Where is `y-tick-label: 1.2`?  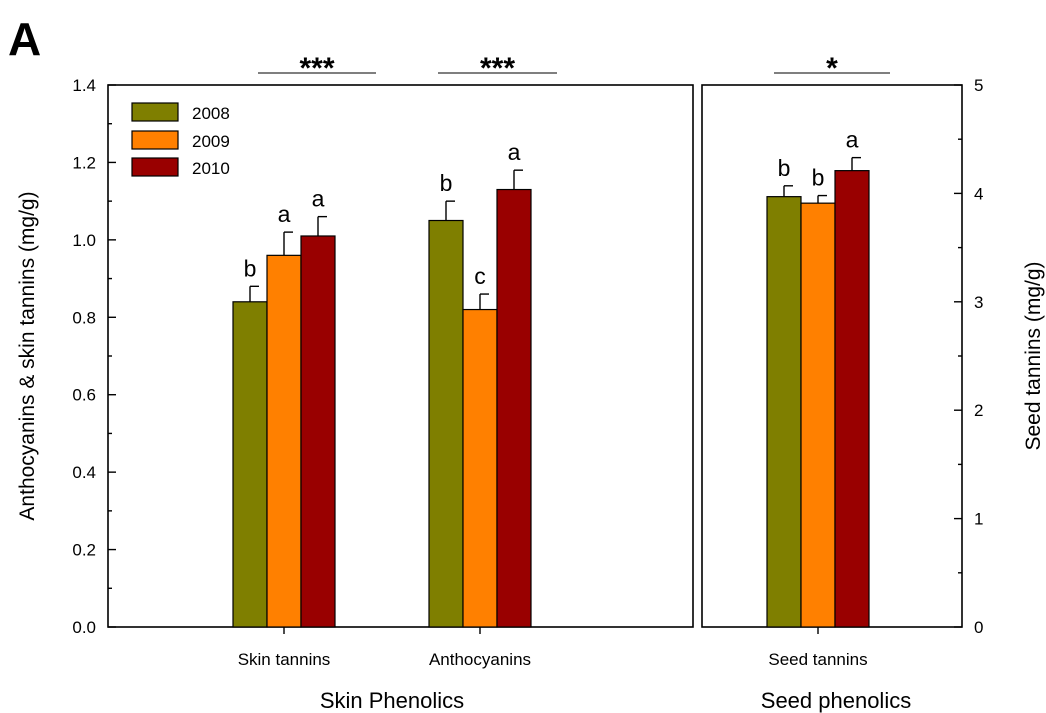
y-tick-label: 1.2 is located at coordinates (84, 162).